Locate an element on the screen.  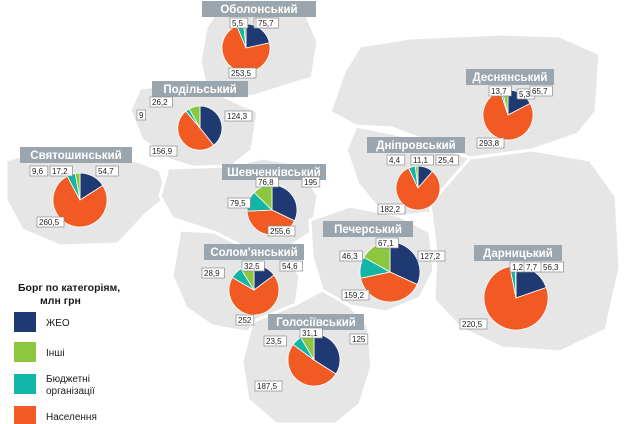
value-label-inshi: 5,5 is located at coordinates (238, 23).